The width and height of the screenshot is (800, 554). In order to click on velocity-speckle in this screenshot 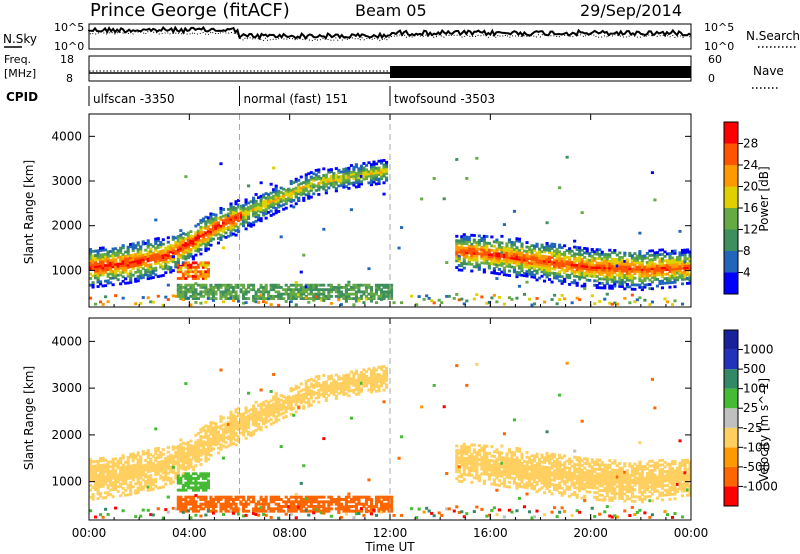, I will do `click(444, 407)`.